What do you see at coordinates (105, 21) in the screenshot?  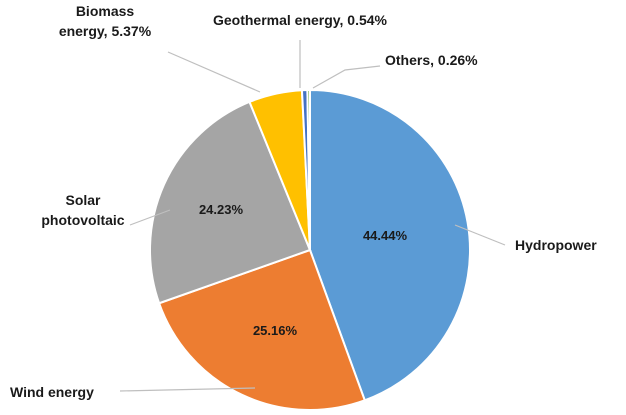 I see `category-label: Biomass energy, 5.37%` at bounding box center [105, 21].